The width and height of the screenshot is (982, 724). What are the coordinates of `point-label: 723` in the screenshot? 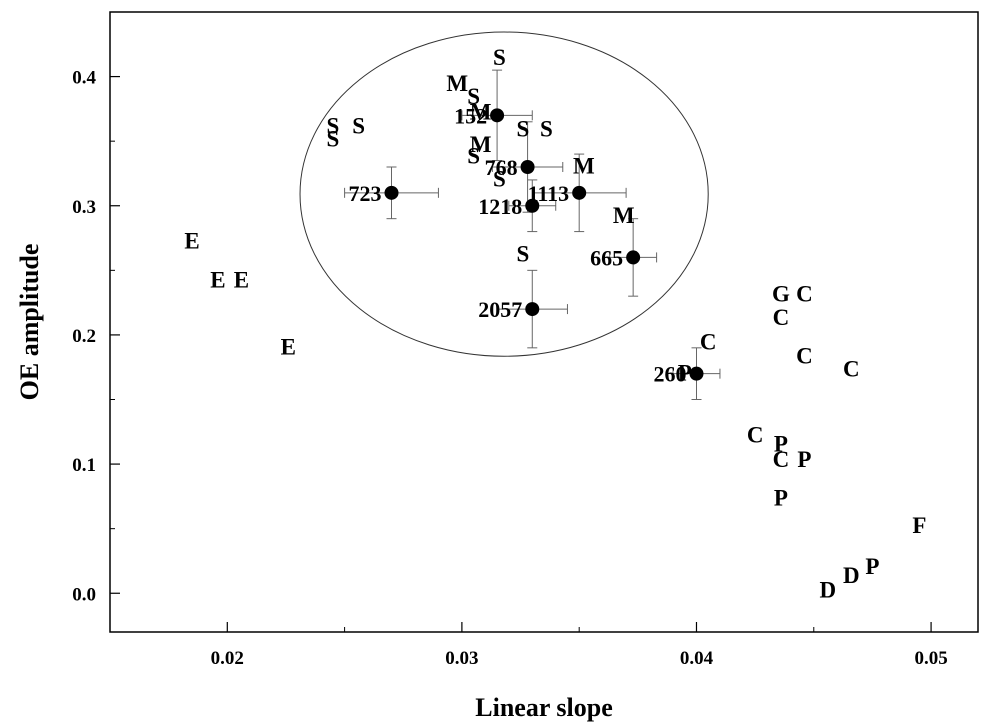 It's located at (365, 193).